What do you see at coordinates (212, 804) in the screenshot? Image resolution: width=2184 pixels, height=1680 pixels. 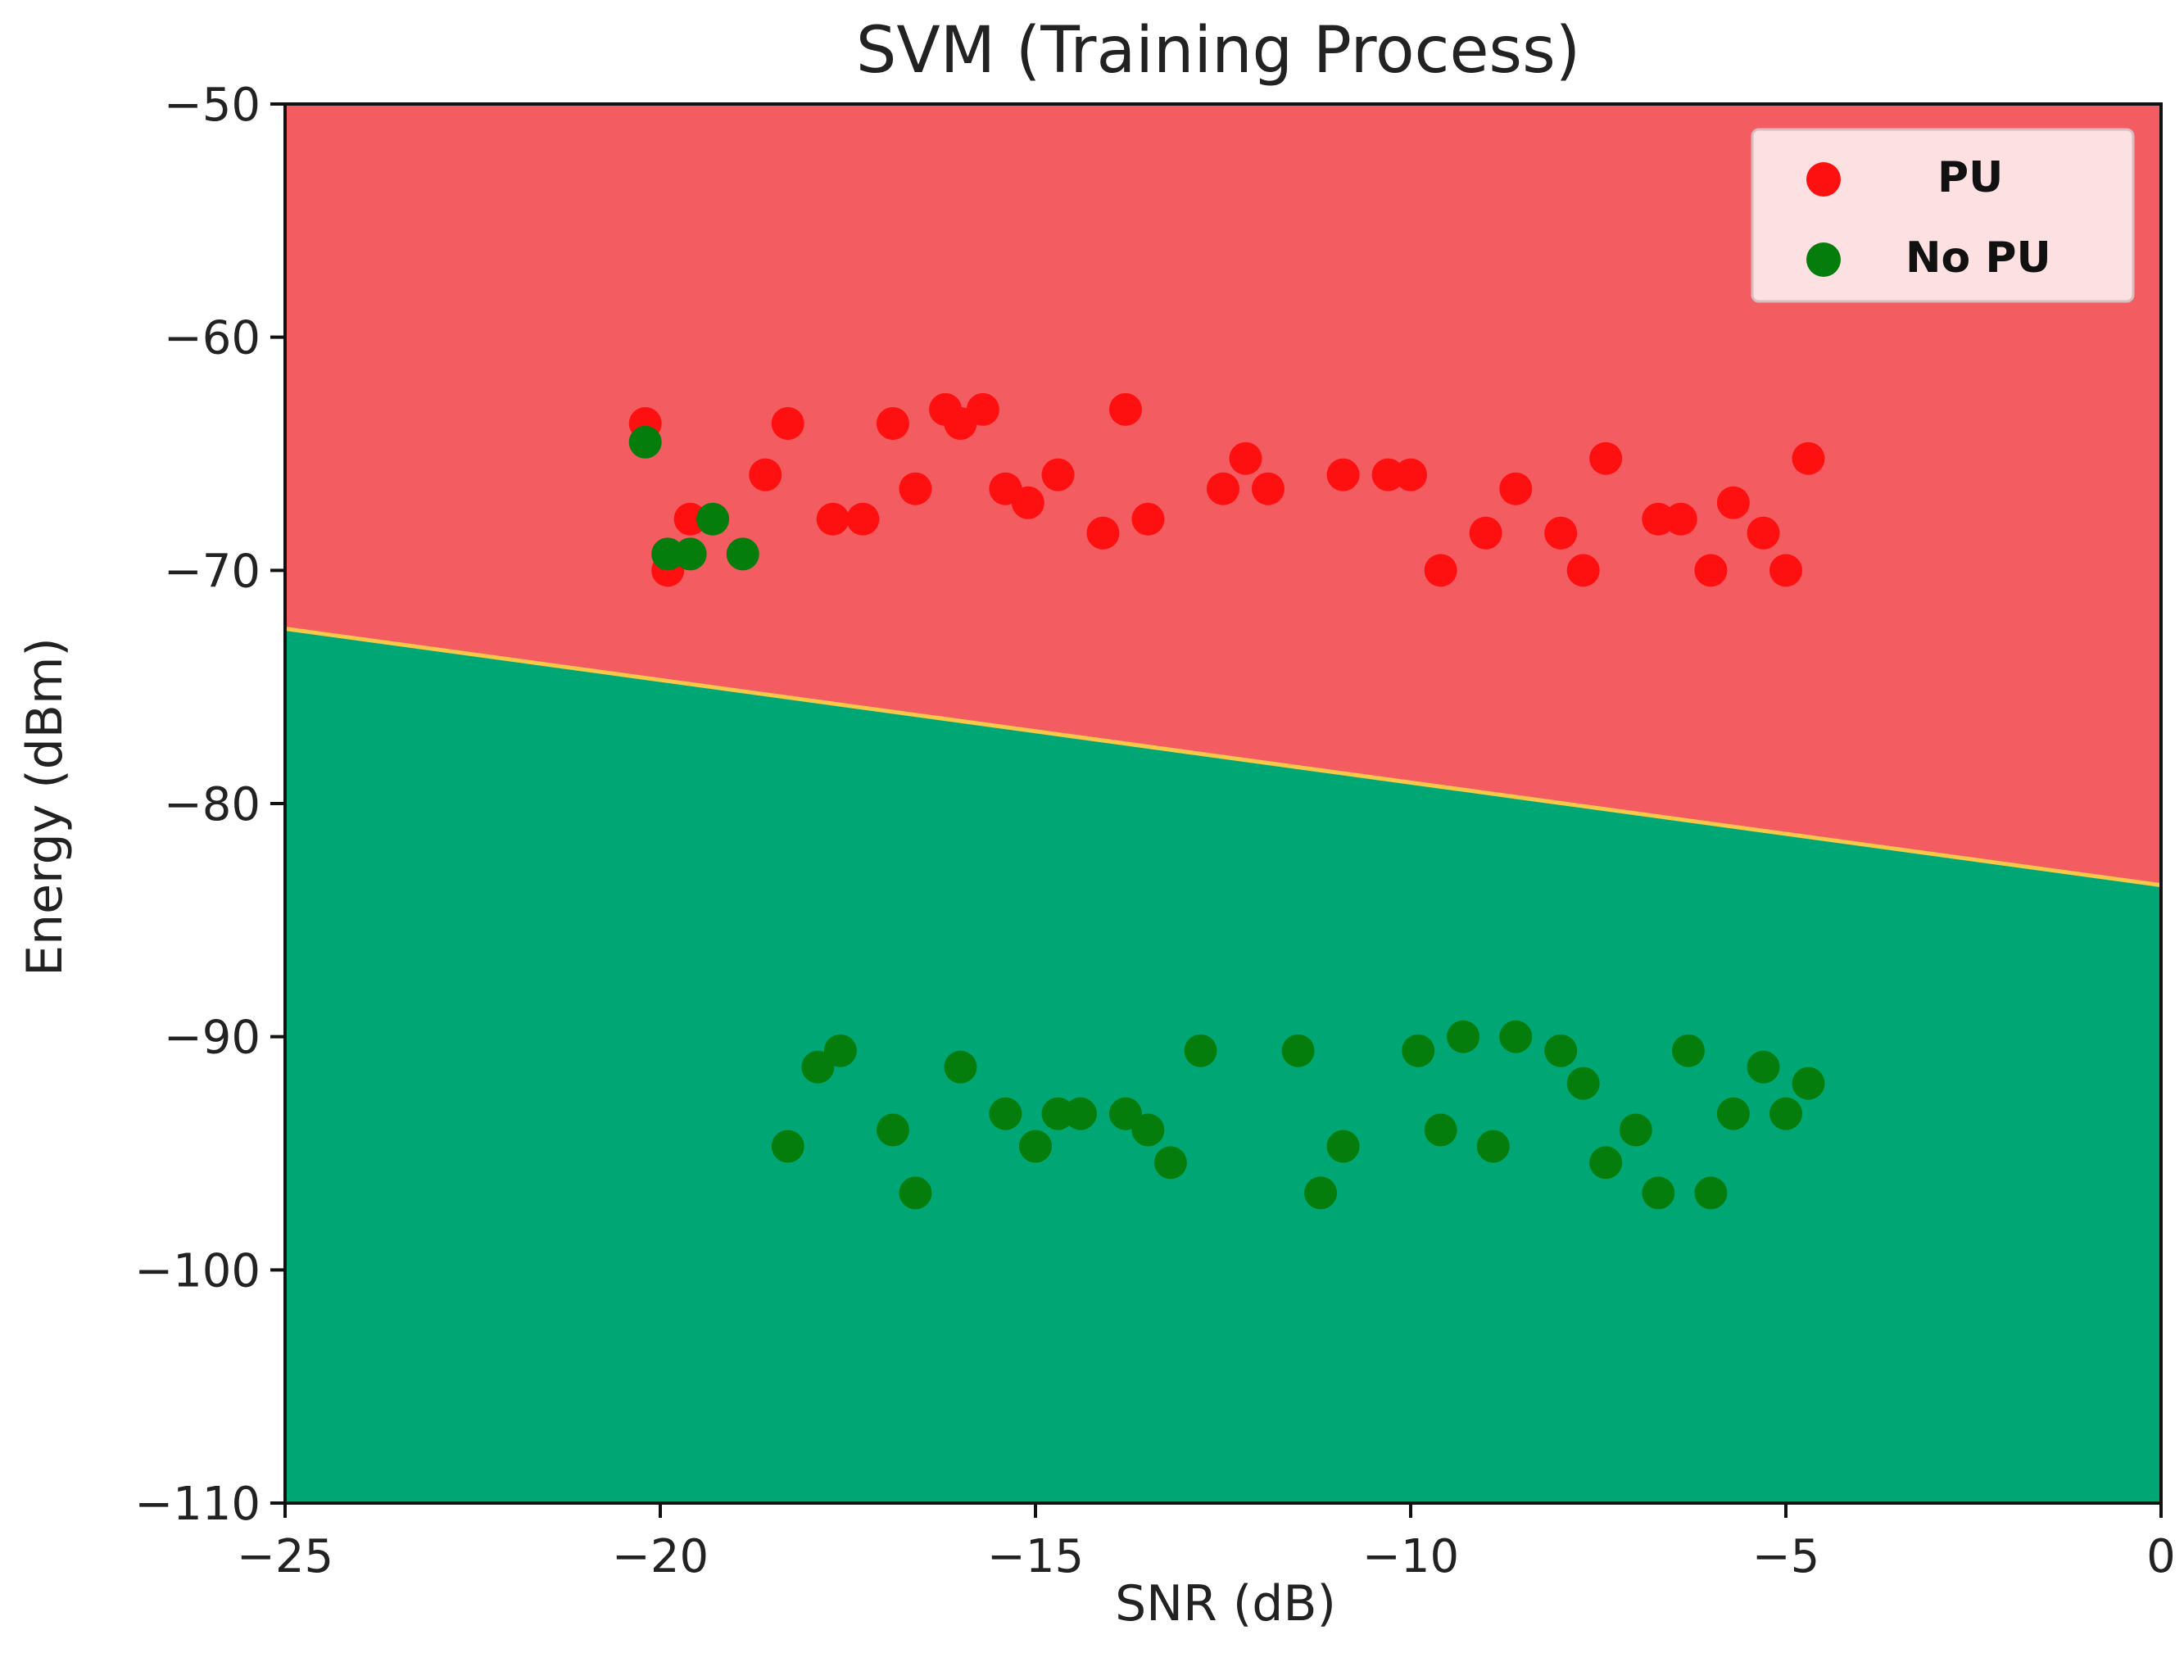 I see `y-tick-label-3: −80` at bounding box center [212, 804].